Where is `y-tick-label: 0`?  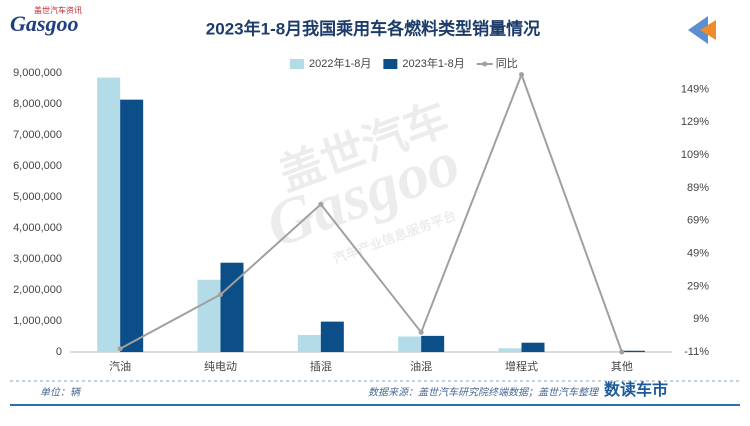 y-tick-label: 0 is located at coordinates (59, 352).